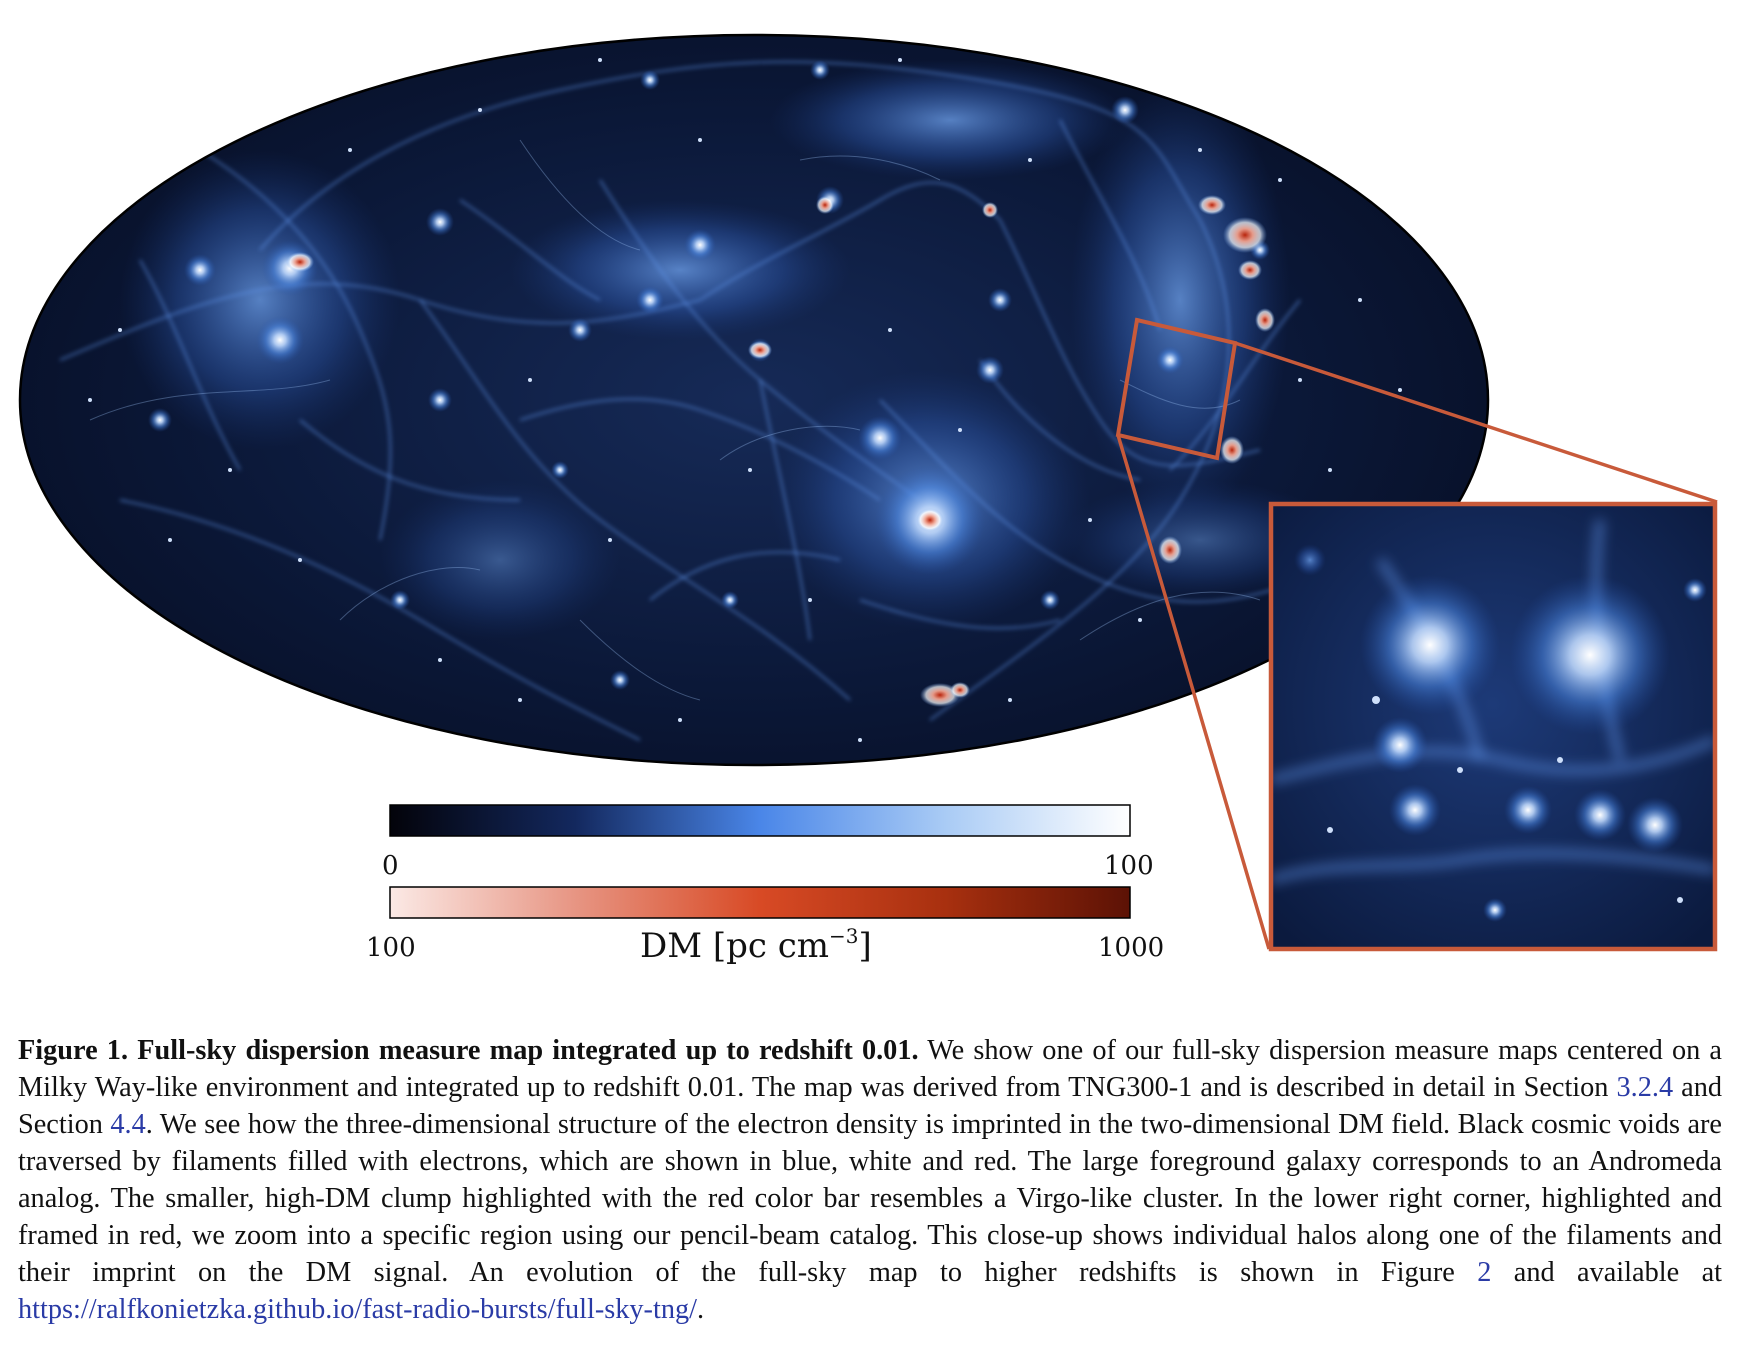 The width and height of the screenshot is (1740, 1362). What do you see at coordinates (1476, 422) in the screenshot?
I see `connector-line-top` at bounding box center [1476, 422].